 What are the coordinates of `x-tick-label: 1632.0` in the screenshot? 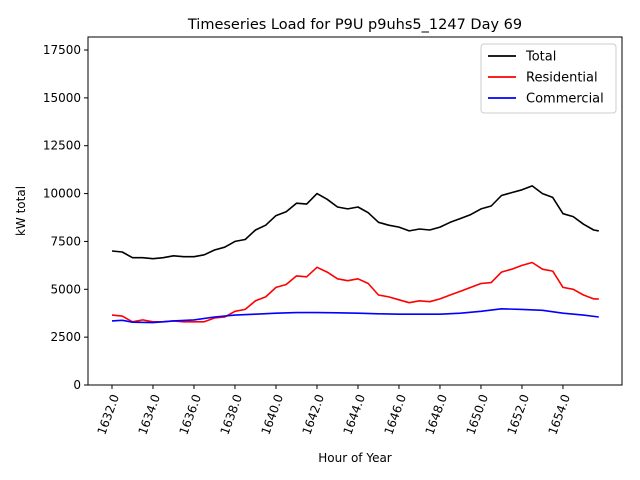 It's located at (109, 414).